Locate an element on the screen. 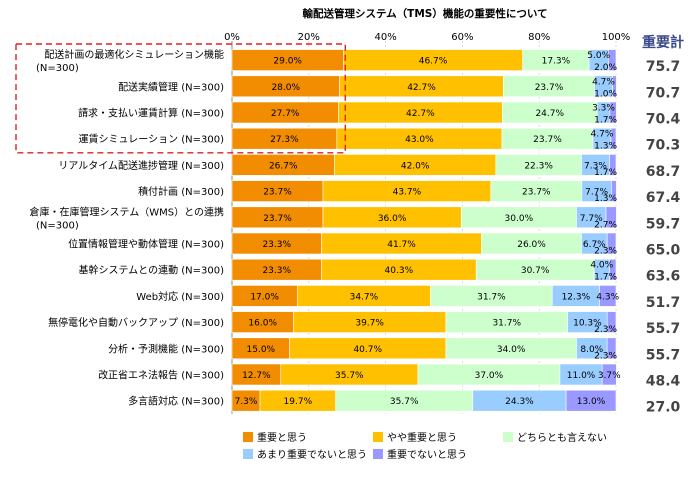  value-label: 17.3% is located at coordinates (556, 62).